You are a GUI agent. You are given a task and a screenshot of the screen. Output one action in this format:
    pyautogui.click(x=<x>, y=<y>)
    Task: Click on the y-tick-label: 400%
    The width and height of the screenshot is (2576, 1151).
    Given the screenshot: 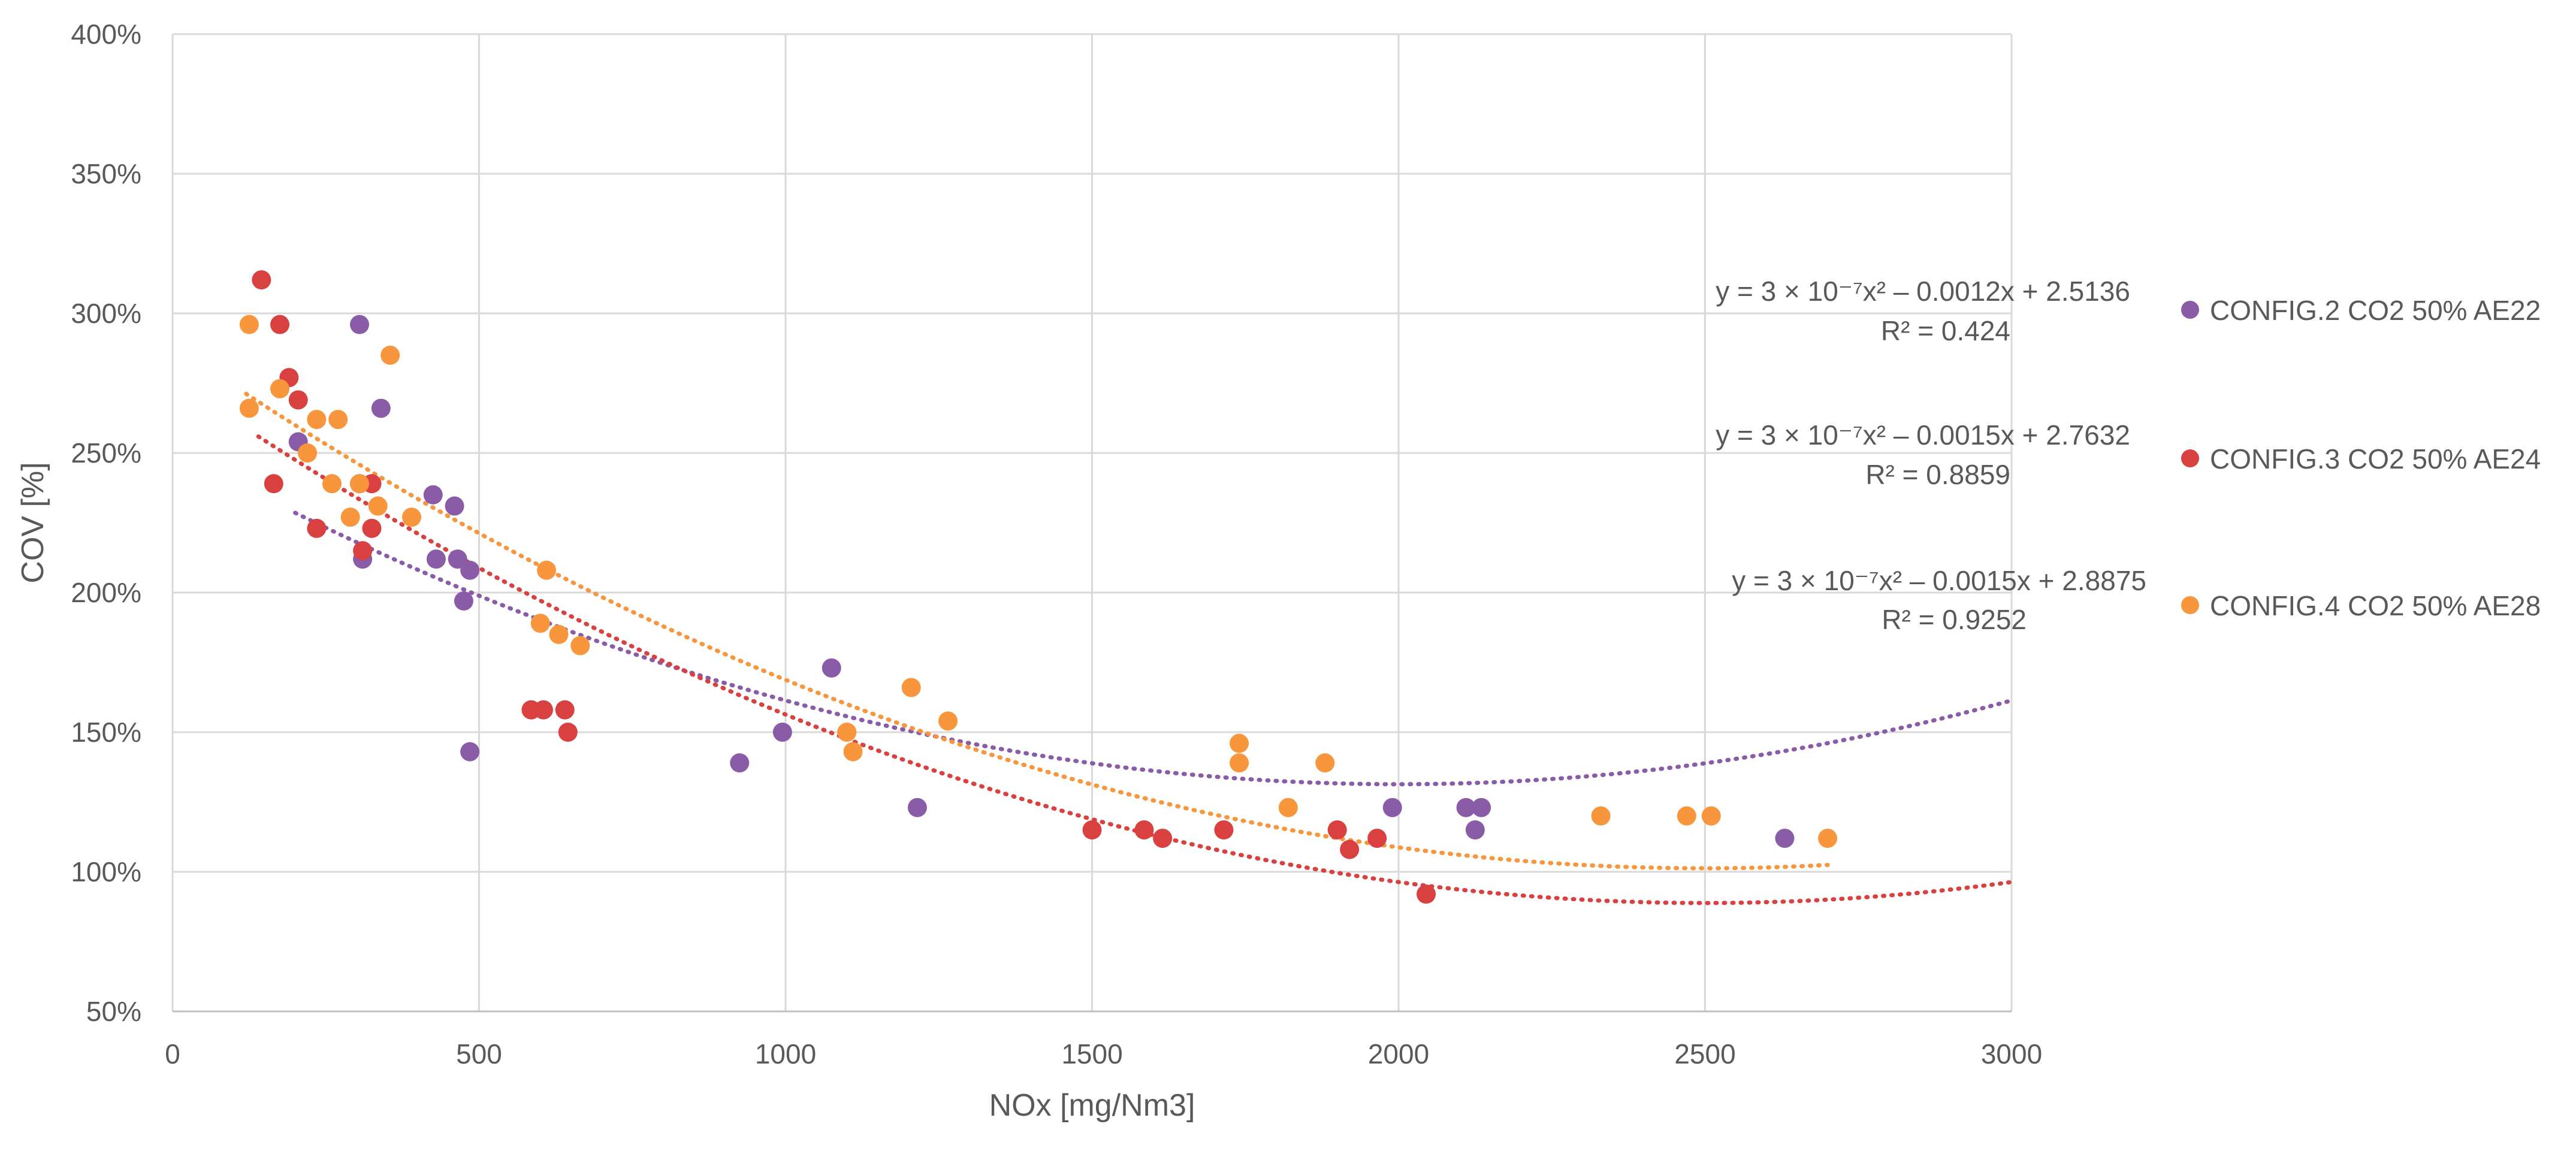 What is the action you would take?
    pyautogui.click(x=106, y=34)
    